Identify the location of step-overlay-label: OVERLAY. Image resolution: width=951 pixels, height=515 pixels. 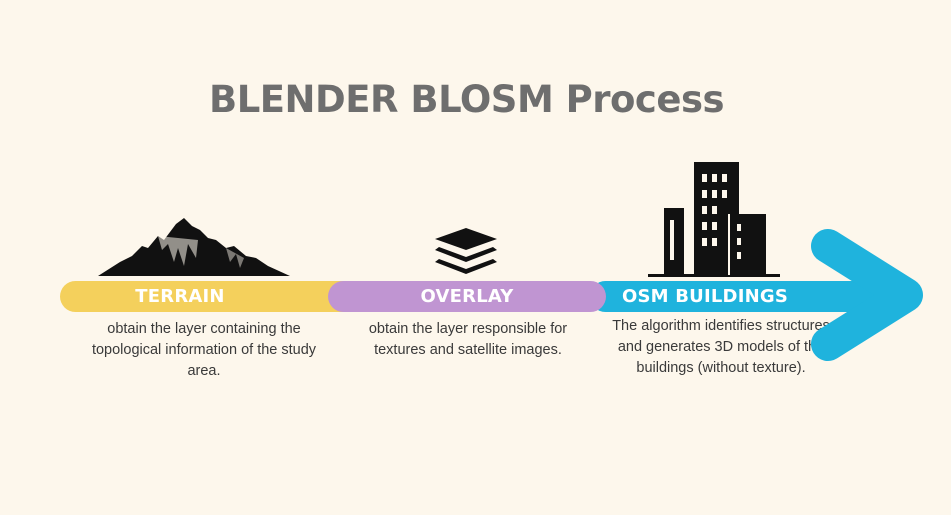
(467, 296).